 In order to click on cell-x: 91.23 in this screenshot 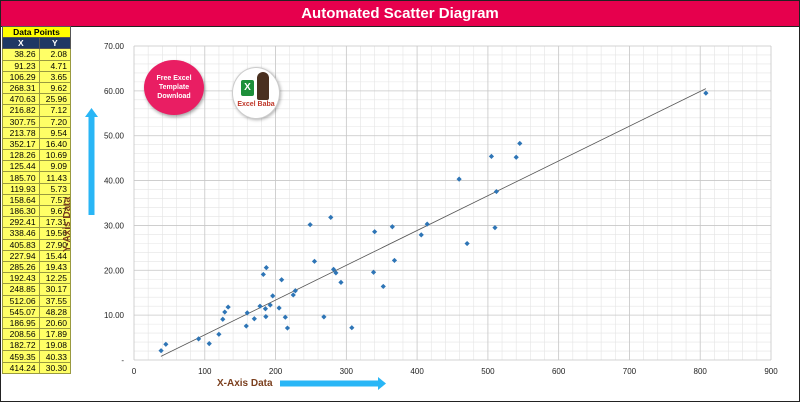, I will do `click(21, 65)`.